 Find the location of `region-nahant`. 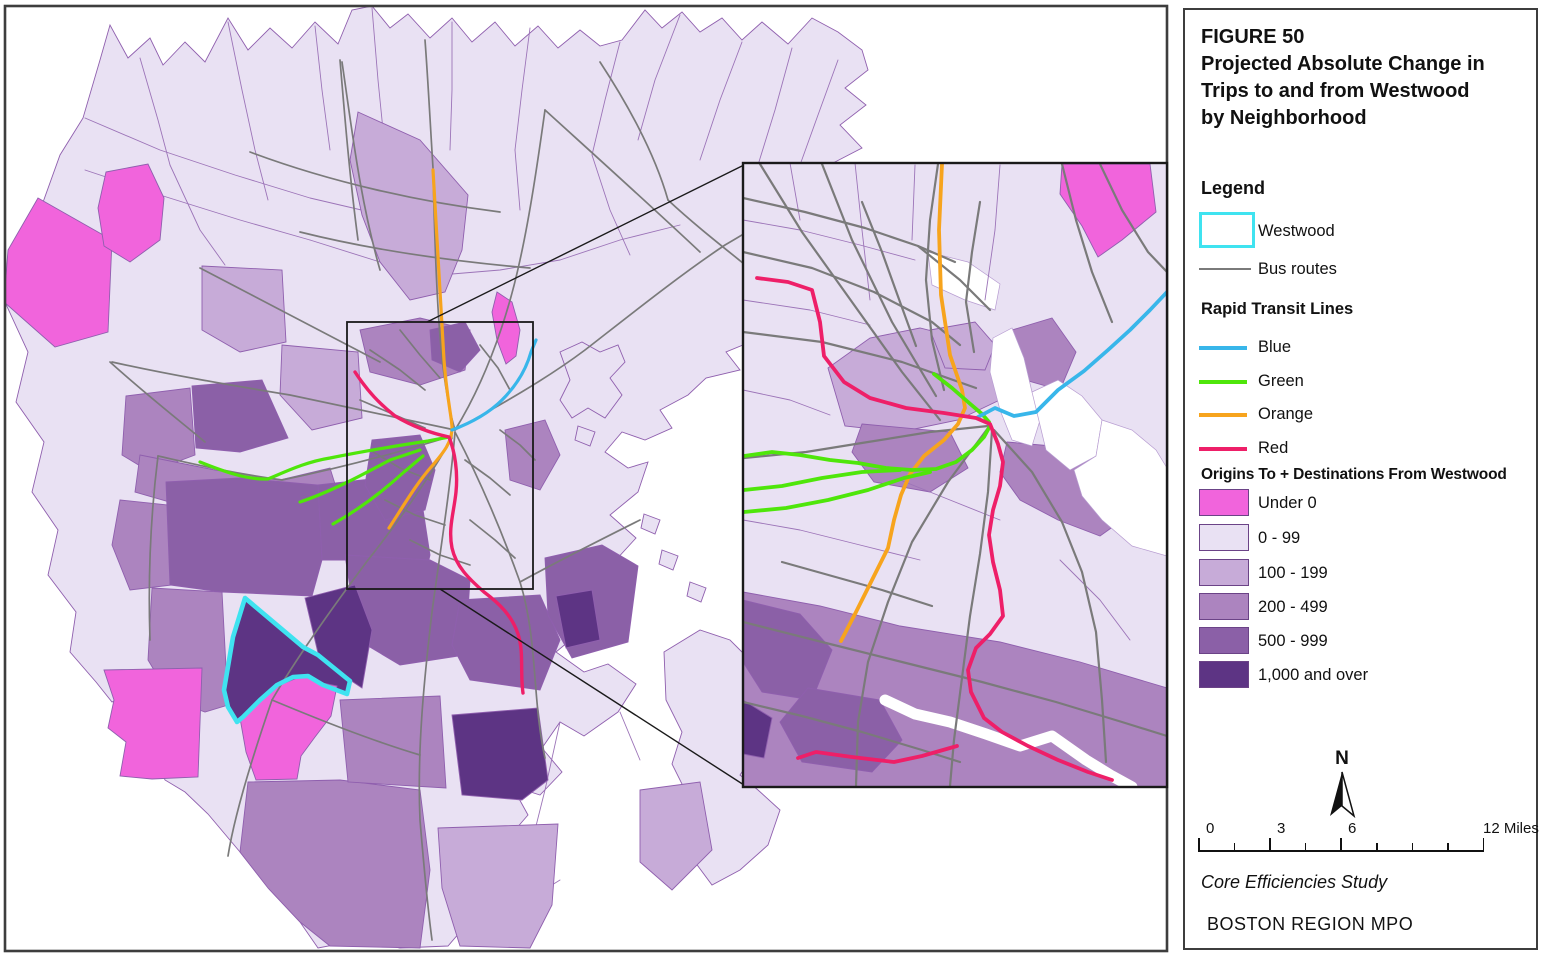

region-nahant is located at coordinates (592, 380).